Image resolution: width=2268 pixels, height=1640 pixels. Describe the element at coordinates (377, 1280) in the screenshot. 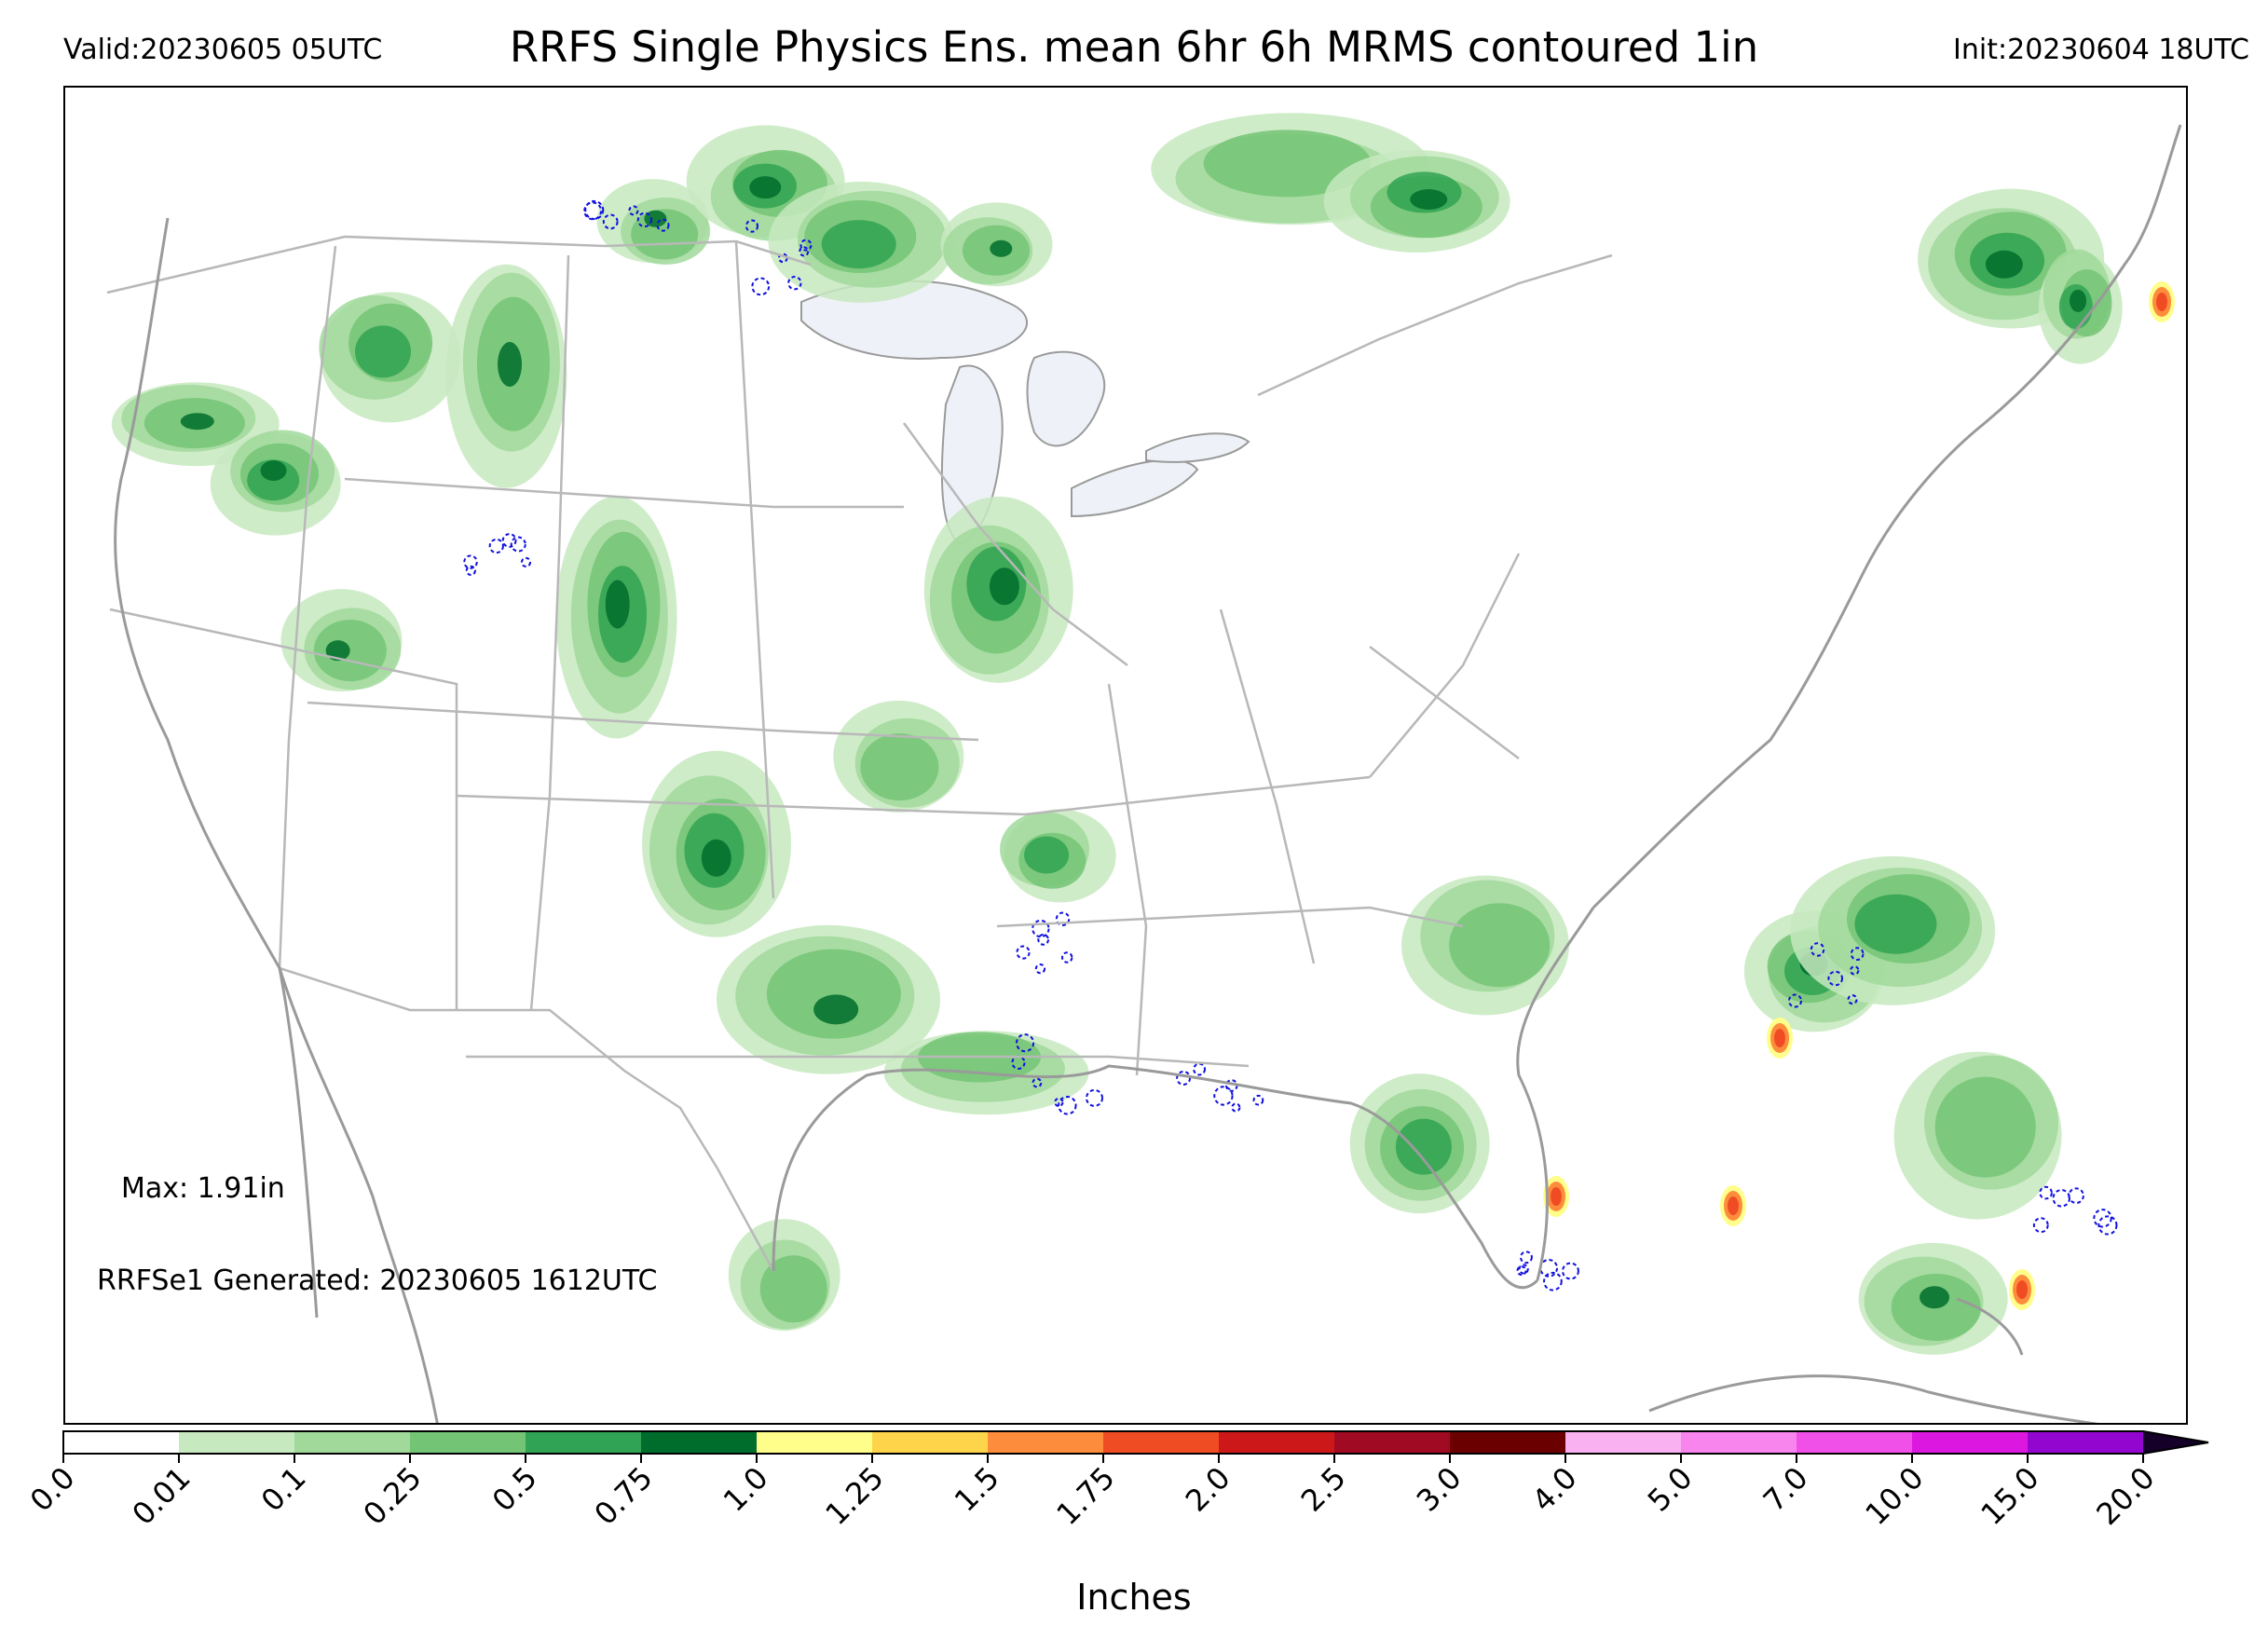

I see `generated-note: RRFSe1 Generated: 20230605 1612UTC` at that location.